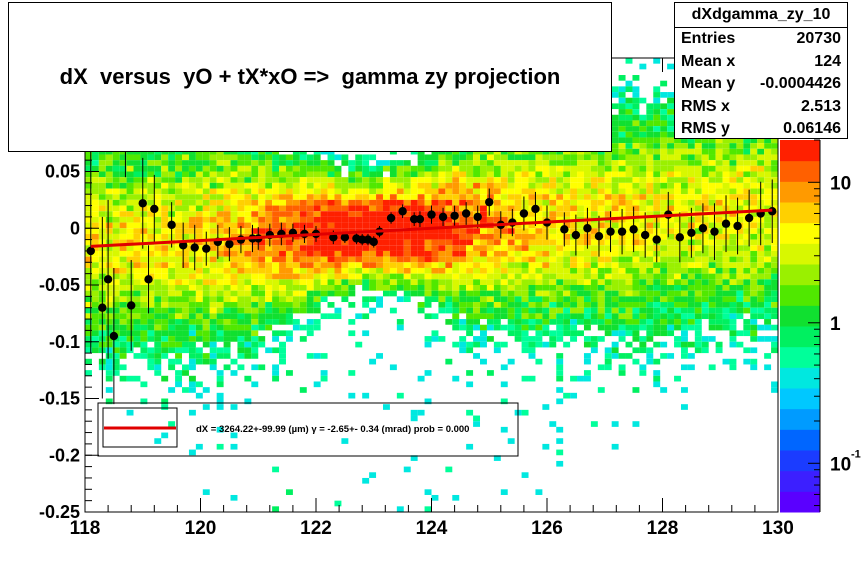 This screenshot has width=863, height=571. I want to click on x-tick-label: 118, so click(85, 528).